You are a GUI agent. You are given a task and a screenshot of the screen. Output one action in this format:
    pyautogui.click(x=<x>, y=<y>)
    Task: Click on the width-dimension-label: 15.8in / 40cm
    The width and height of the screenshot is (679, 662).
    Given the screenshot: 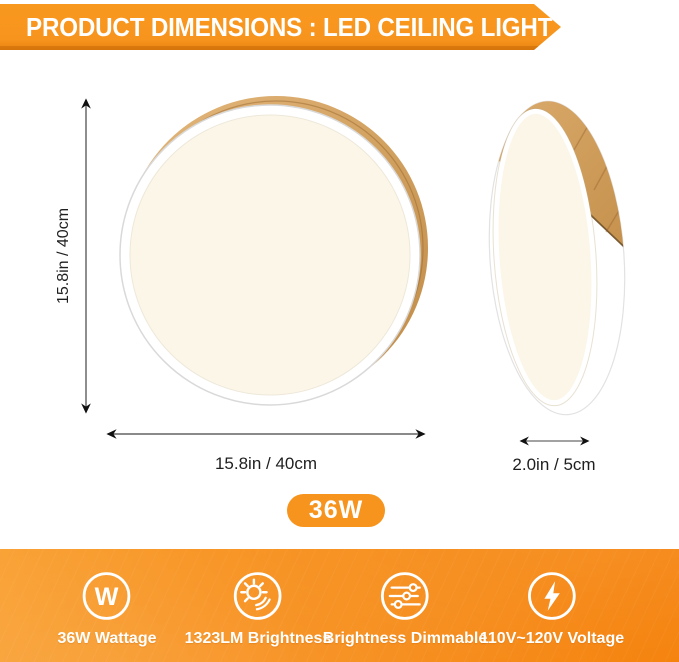 What is the action you would take?
    pyautogui.click(x=266, y=463)
    